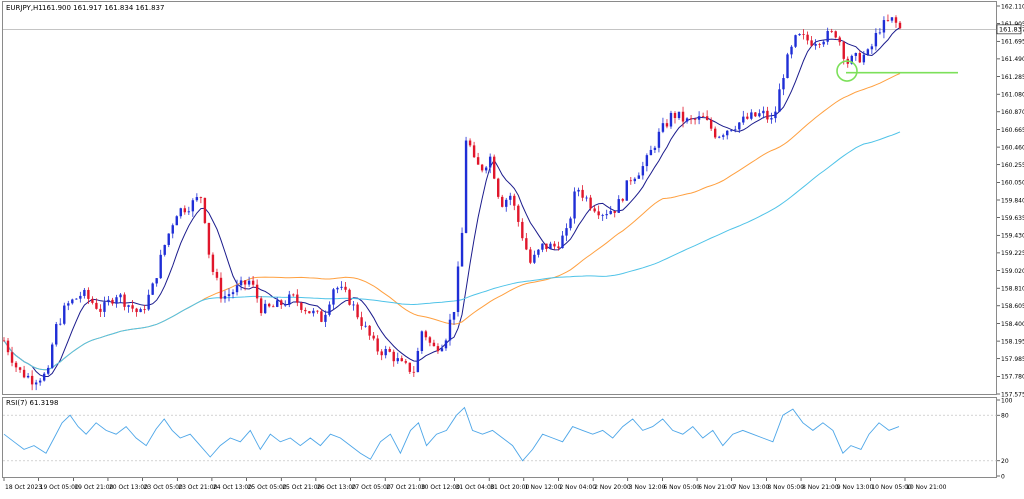  Describe the element at coordinates (1012, 253) in the screenshot. I see `price-tick-label: 159.225` at that location.